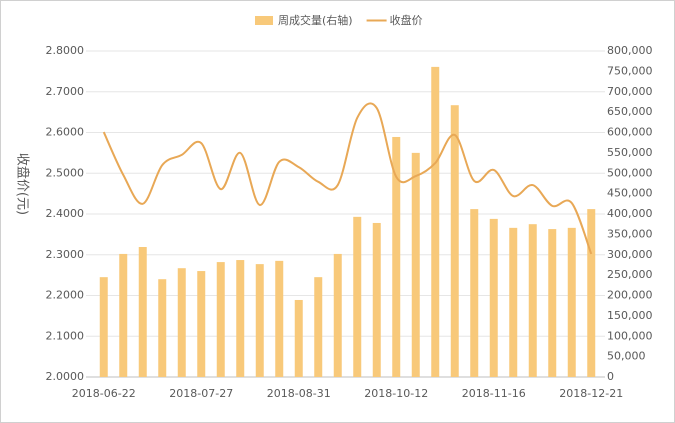  What do you see at coordinates (630, 91) in the screenshot?
I see `y2-tick-label: 700,000` at bounding box center [630, 91].